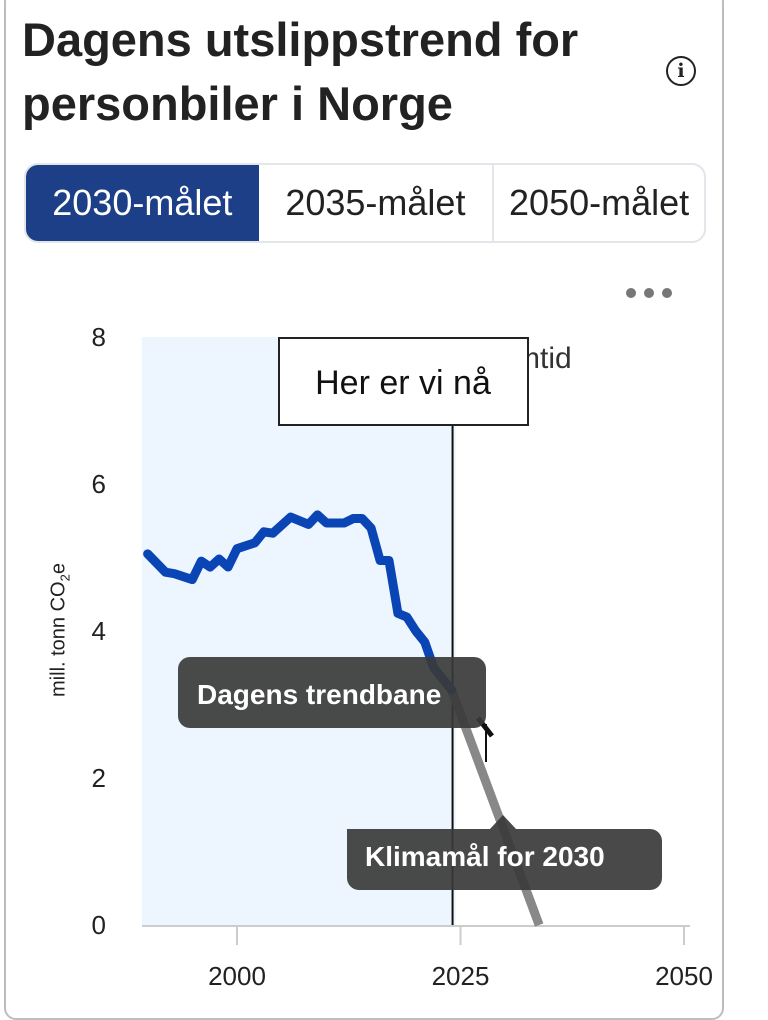 The height and width of the screenshot is (1020, 768). What do you see at coordinates (377, 203) in the screenshot?
I see `tab-2035: 2035-målet` at bounding box center [377, 203].